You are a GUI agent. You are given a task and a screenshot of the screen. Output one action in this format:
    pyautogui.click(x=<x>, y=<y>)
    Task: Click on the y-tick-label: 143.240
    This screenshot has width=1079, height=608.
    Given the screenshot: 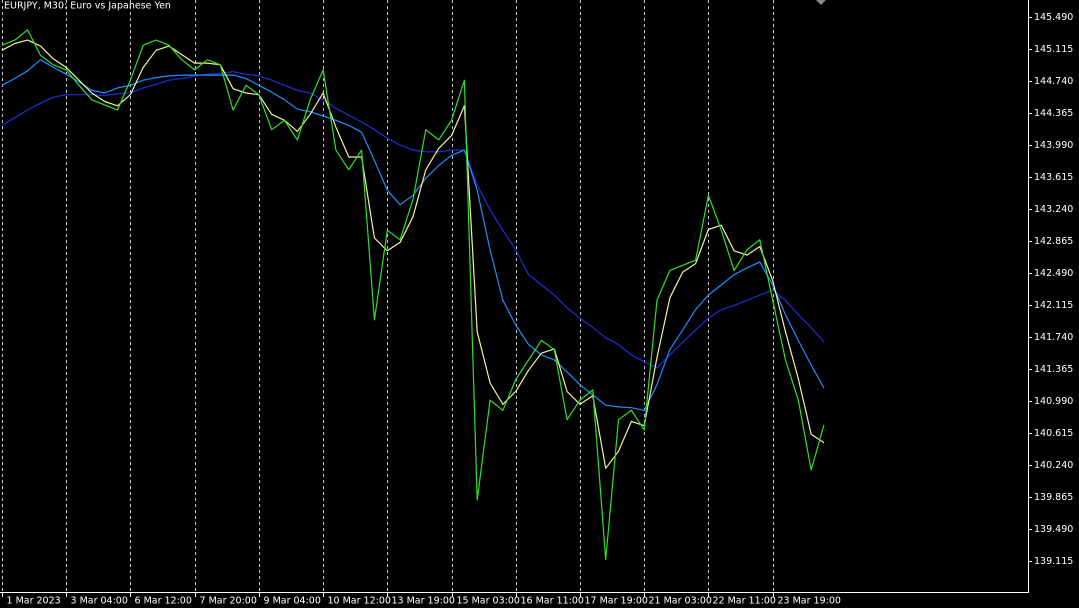 What is the action you would take?
    pyautogui.click(x=1053, y=209)
    